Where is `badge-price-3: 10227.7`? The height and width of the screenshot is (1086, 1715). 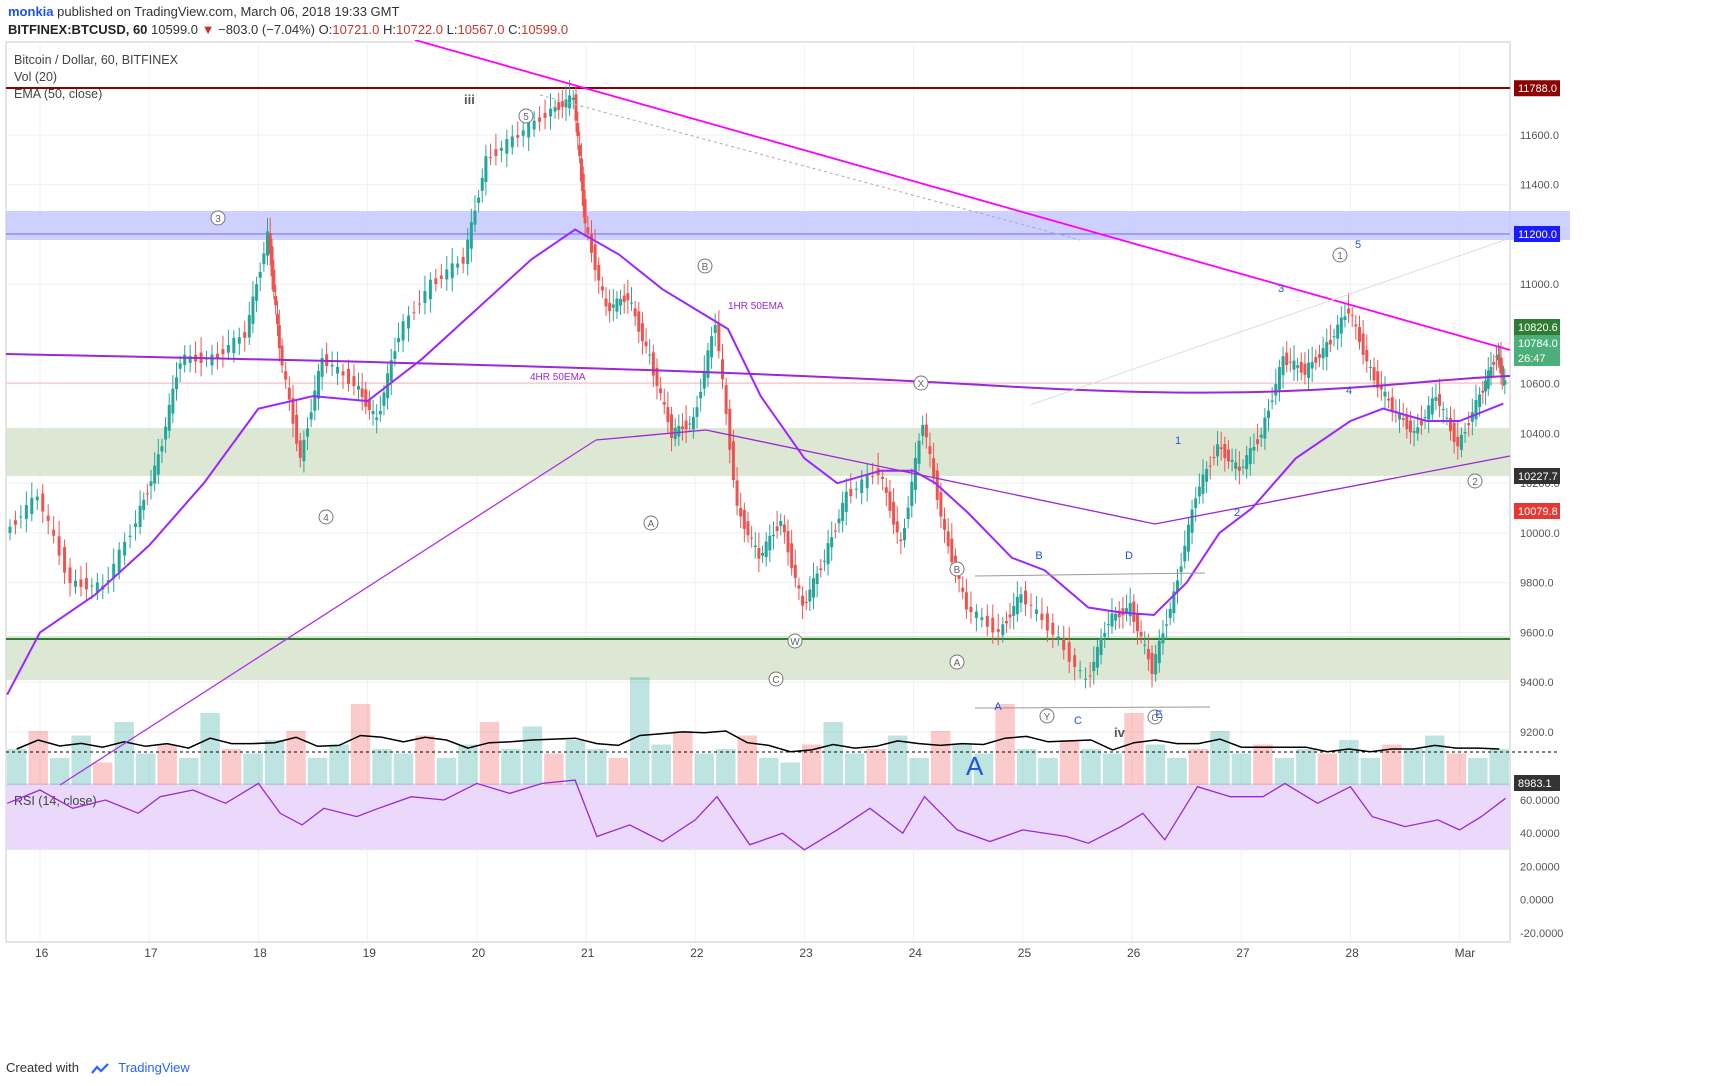
badge-price-3: 10227.7 is located at coordinates (1538, 477).